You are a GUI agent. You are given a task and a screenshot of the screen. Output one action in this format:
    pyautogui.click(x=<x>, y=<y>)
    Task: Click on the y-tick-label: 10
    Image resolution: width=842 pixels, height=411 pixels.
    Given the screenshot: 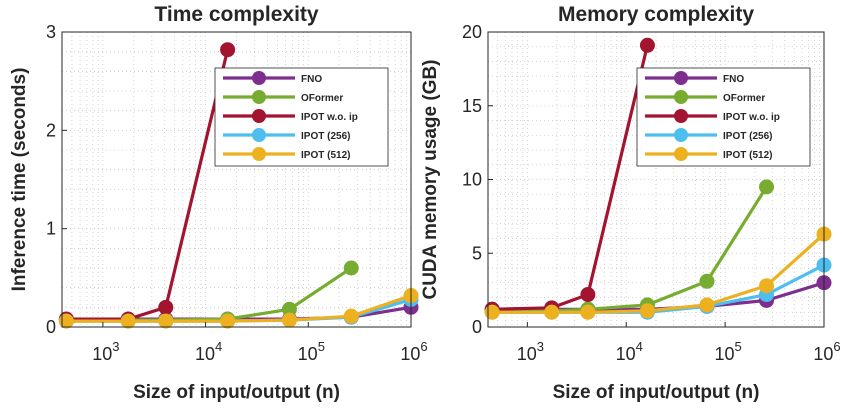 What is the action you would take?
    pyautogui.click(x=472, y=180)
    